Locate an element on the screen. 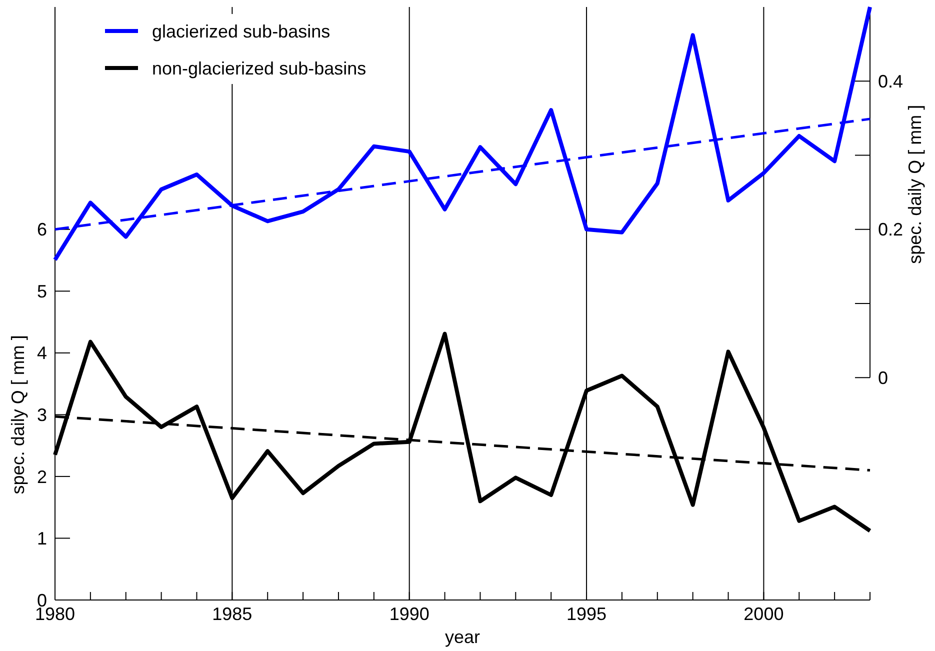 This screenshot has height=651, width=935. x-axis-title: year is located at coordinates (462, 637).